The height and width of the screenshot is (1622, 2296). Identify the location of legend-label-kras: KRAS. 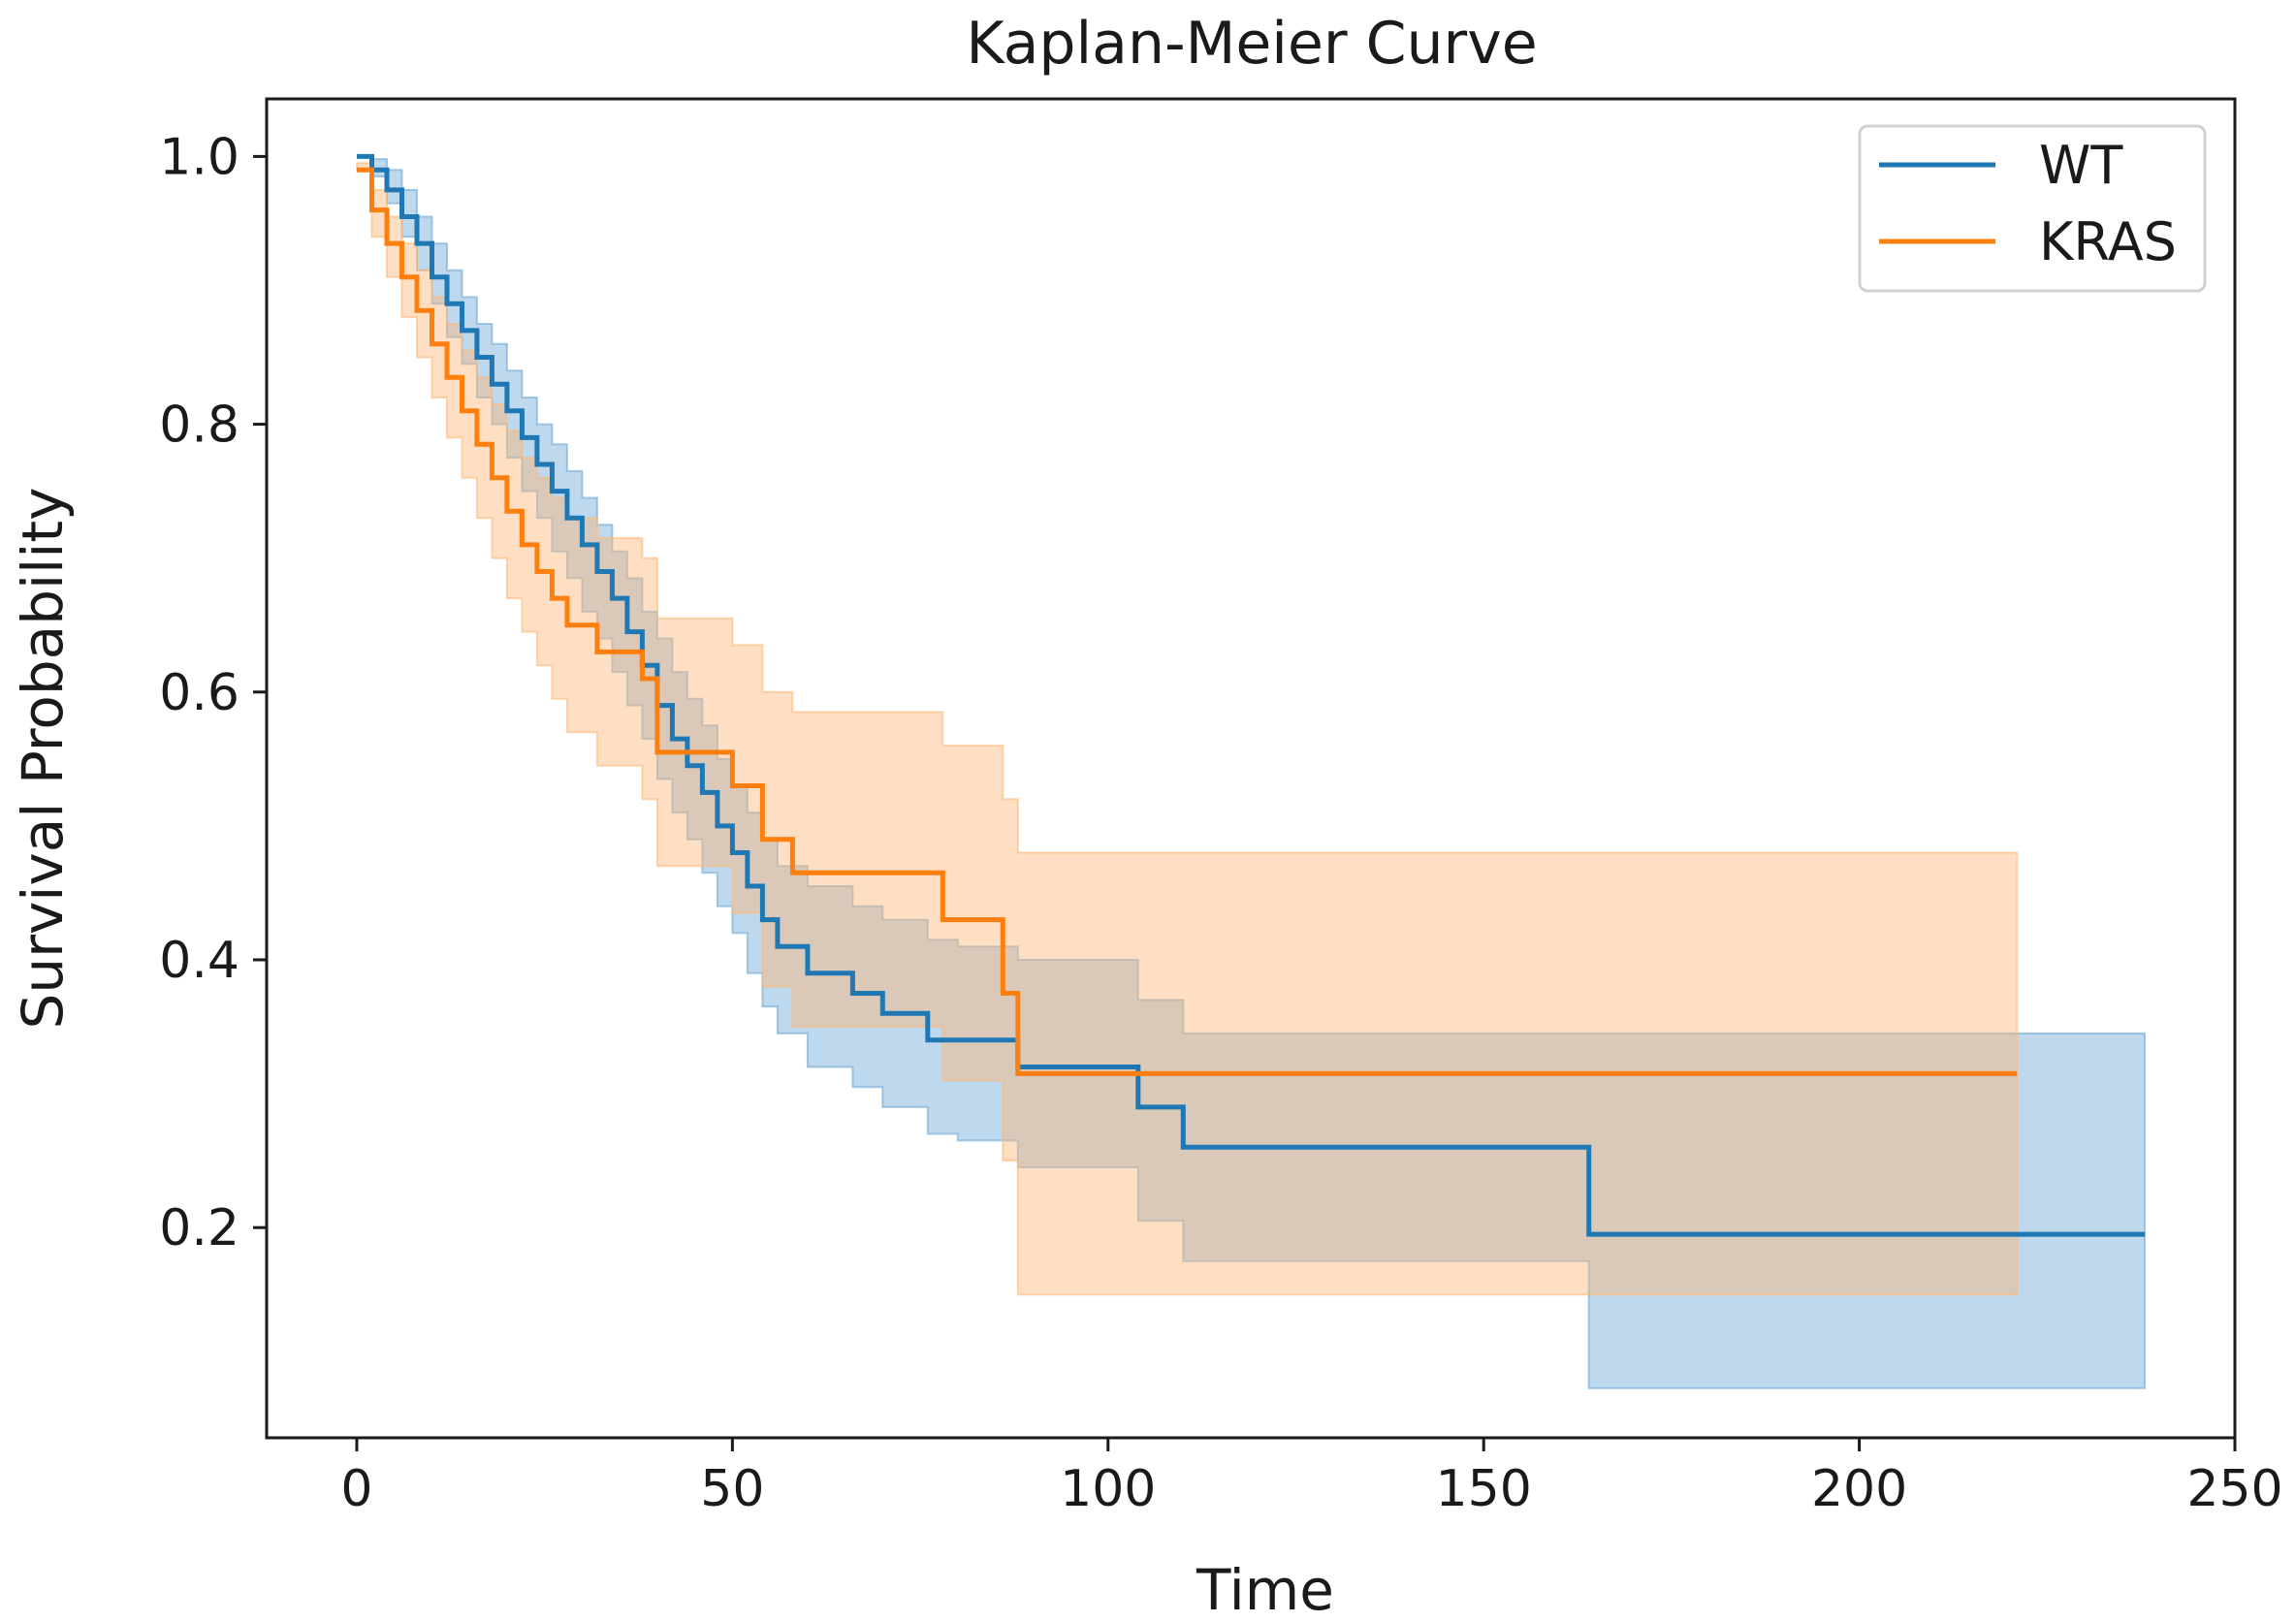
(2108, 241).